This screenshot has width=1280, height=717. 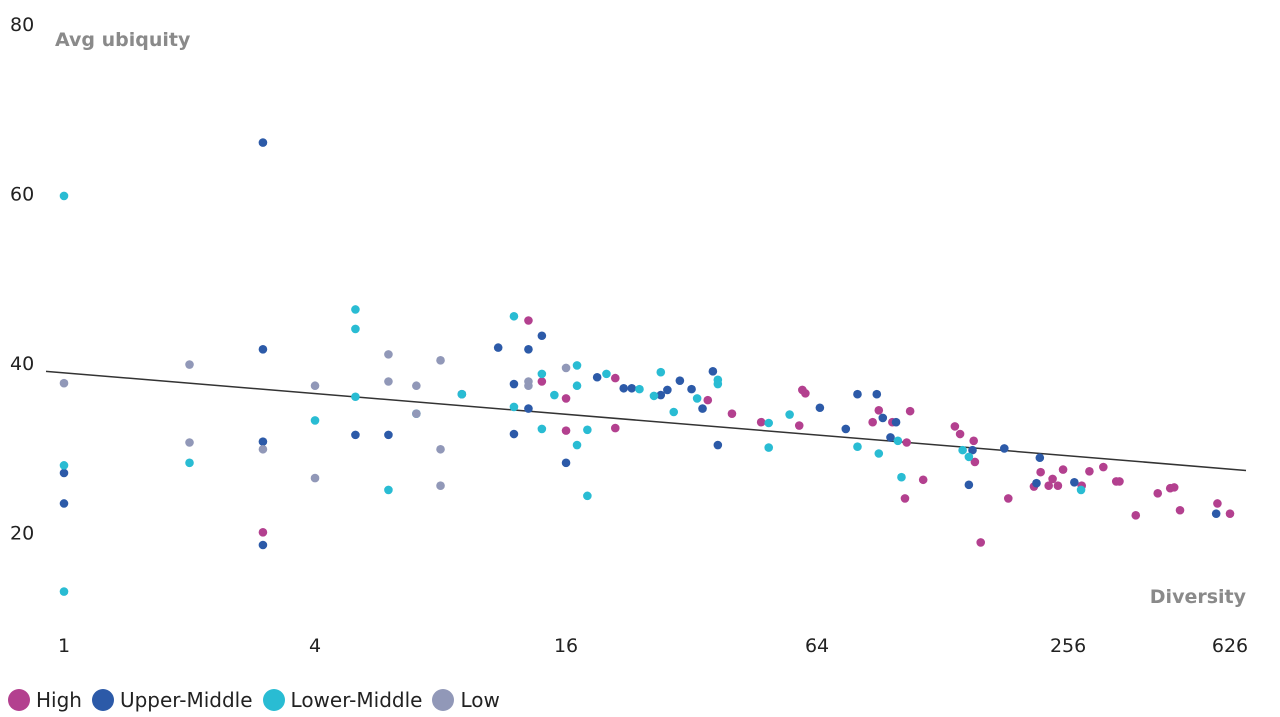 I want to click on legend-item: High, so click(x=45, y=700).